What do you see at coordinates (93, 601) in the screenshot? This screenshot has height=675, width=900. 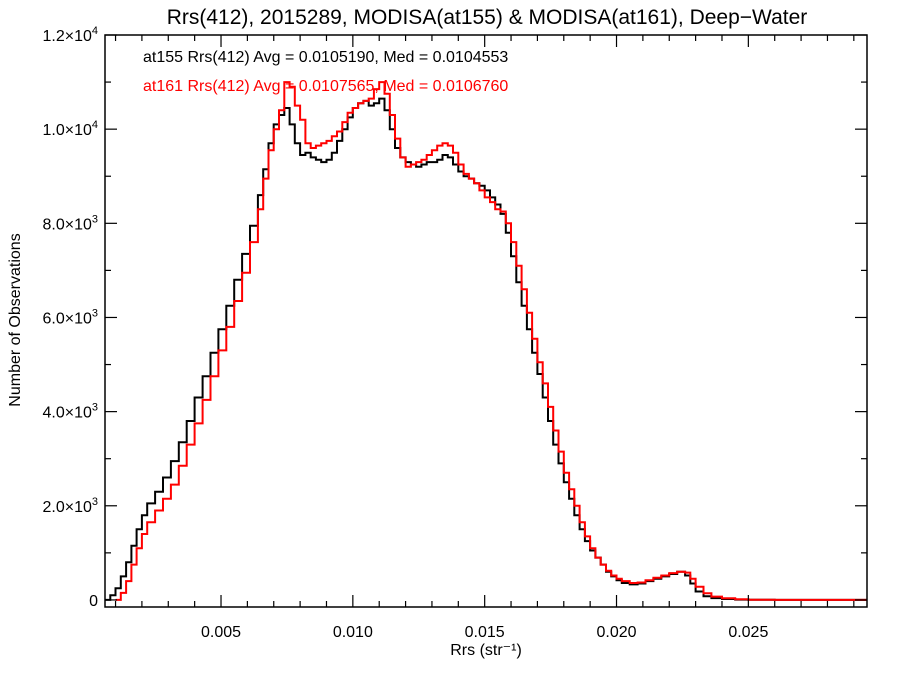 I see `y-tick-label-0: 0` at bounding box center [93, 601].